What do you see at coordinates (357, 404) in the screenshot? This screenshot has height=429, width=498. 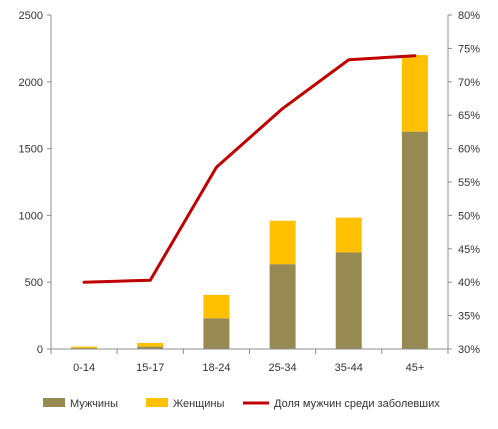 I see `legend-label-line: Доля мужчин среди заболевших` at bounding box center [357, 404].